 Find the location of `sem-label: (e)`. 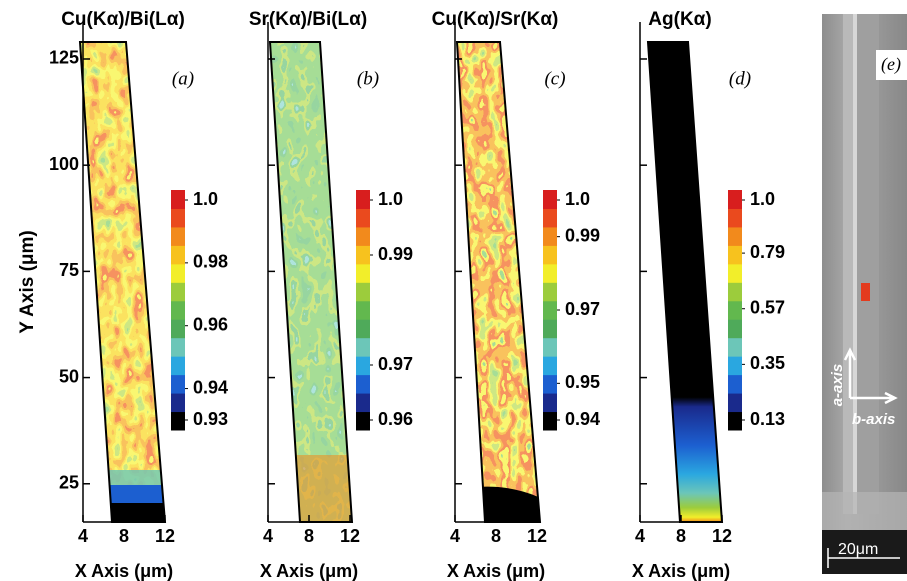

sem-label: (e) is located at coordinates (891, 64).